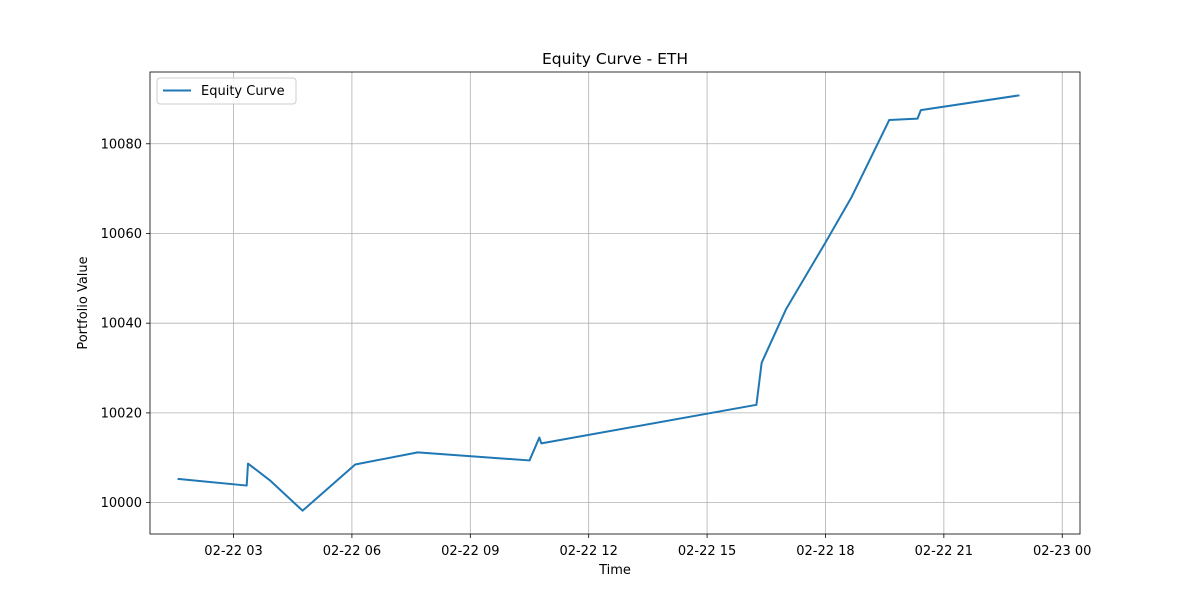 This screenshot has width=1200, height=600. What do you see at coordinates (83, 302) in the screenshot?
I see `y-axis-label: Portfolio Value` at bounding box center [83, 302].